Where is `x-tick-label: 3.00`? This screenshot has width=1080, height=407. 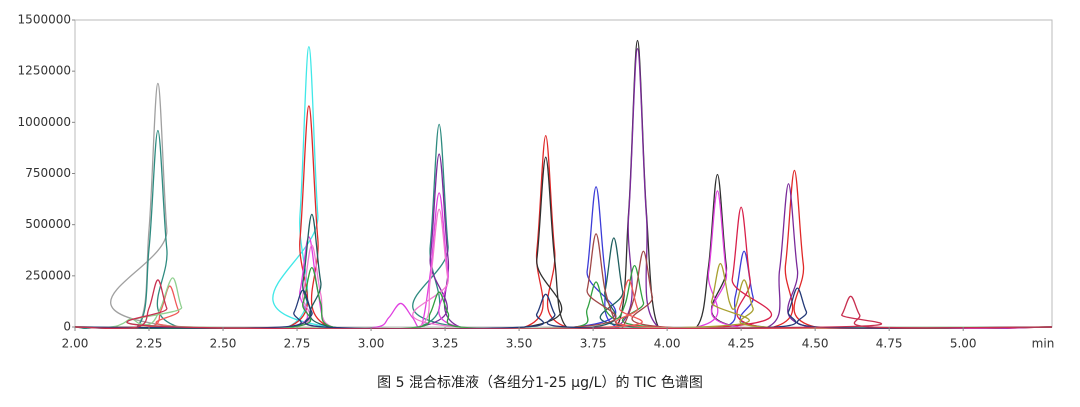
x-tick-label: 3.00 is located at coordinates (371, 344).